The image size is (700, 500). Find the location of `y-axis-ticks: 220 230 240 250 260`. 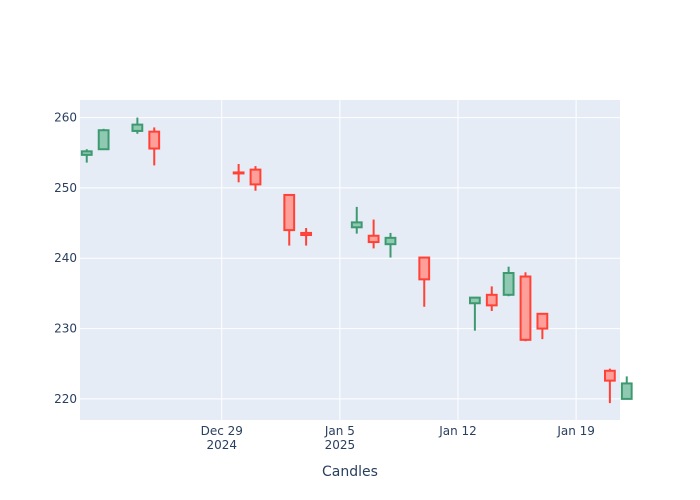

y-axis-ticks: 220 230 240 250 260 is located at coordinates (65, 258).